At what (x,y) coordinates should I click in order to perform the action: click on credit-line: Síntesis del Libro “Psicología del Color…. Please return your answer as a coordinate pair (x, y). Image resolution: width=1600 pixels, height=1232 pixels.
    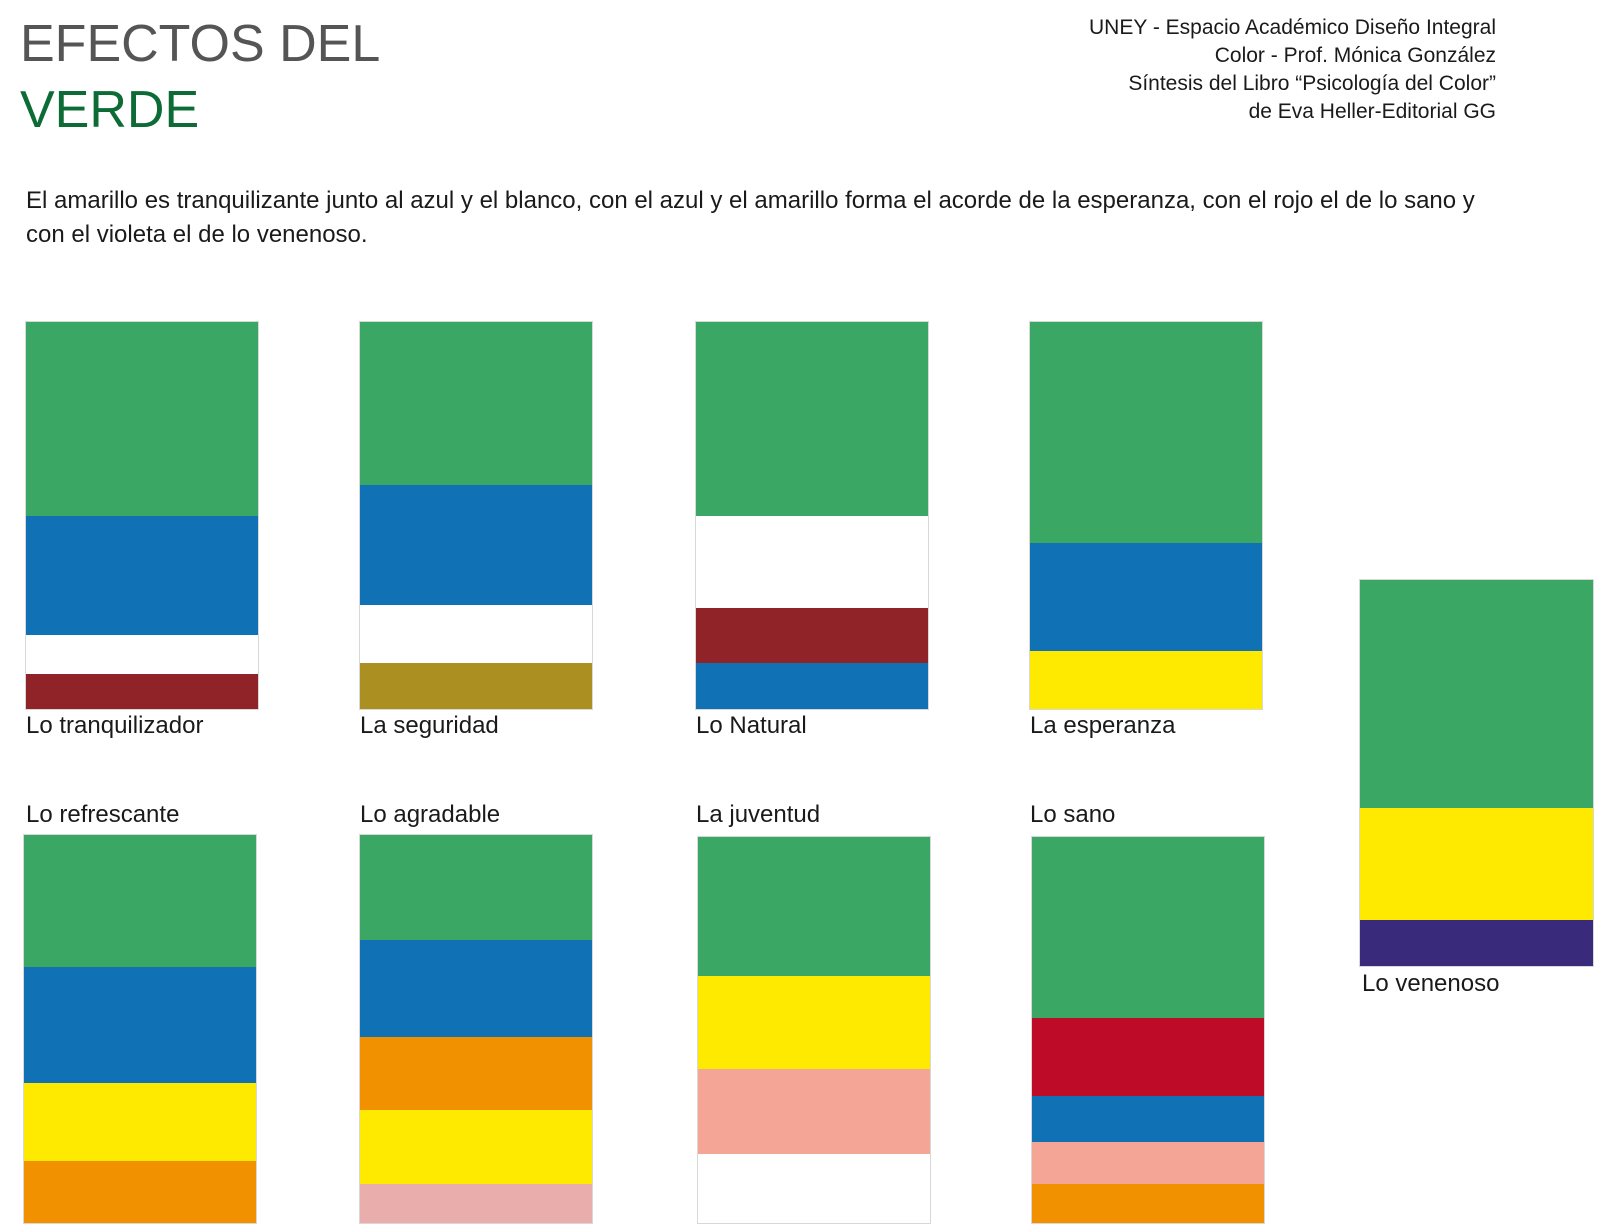
    Looking at the image, I should click on (1312, 83).